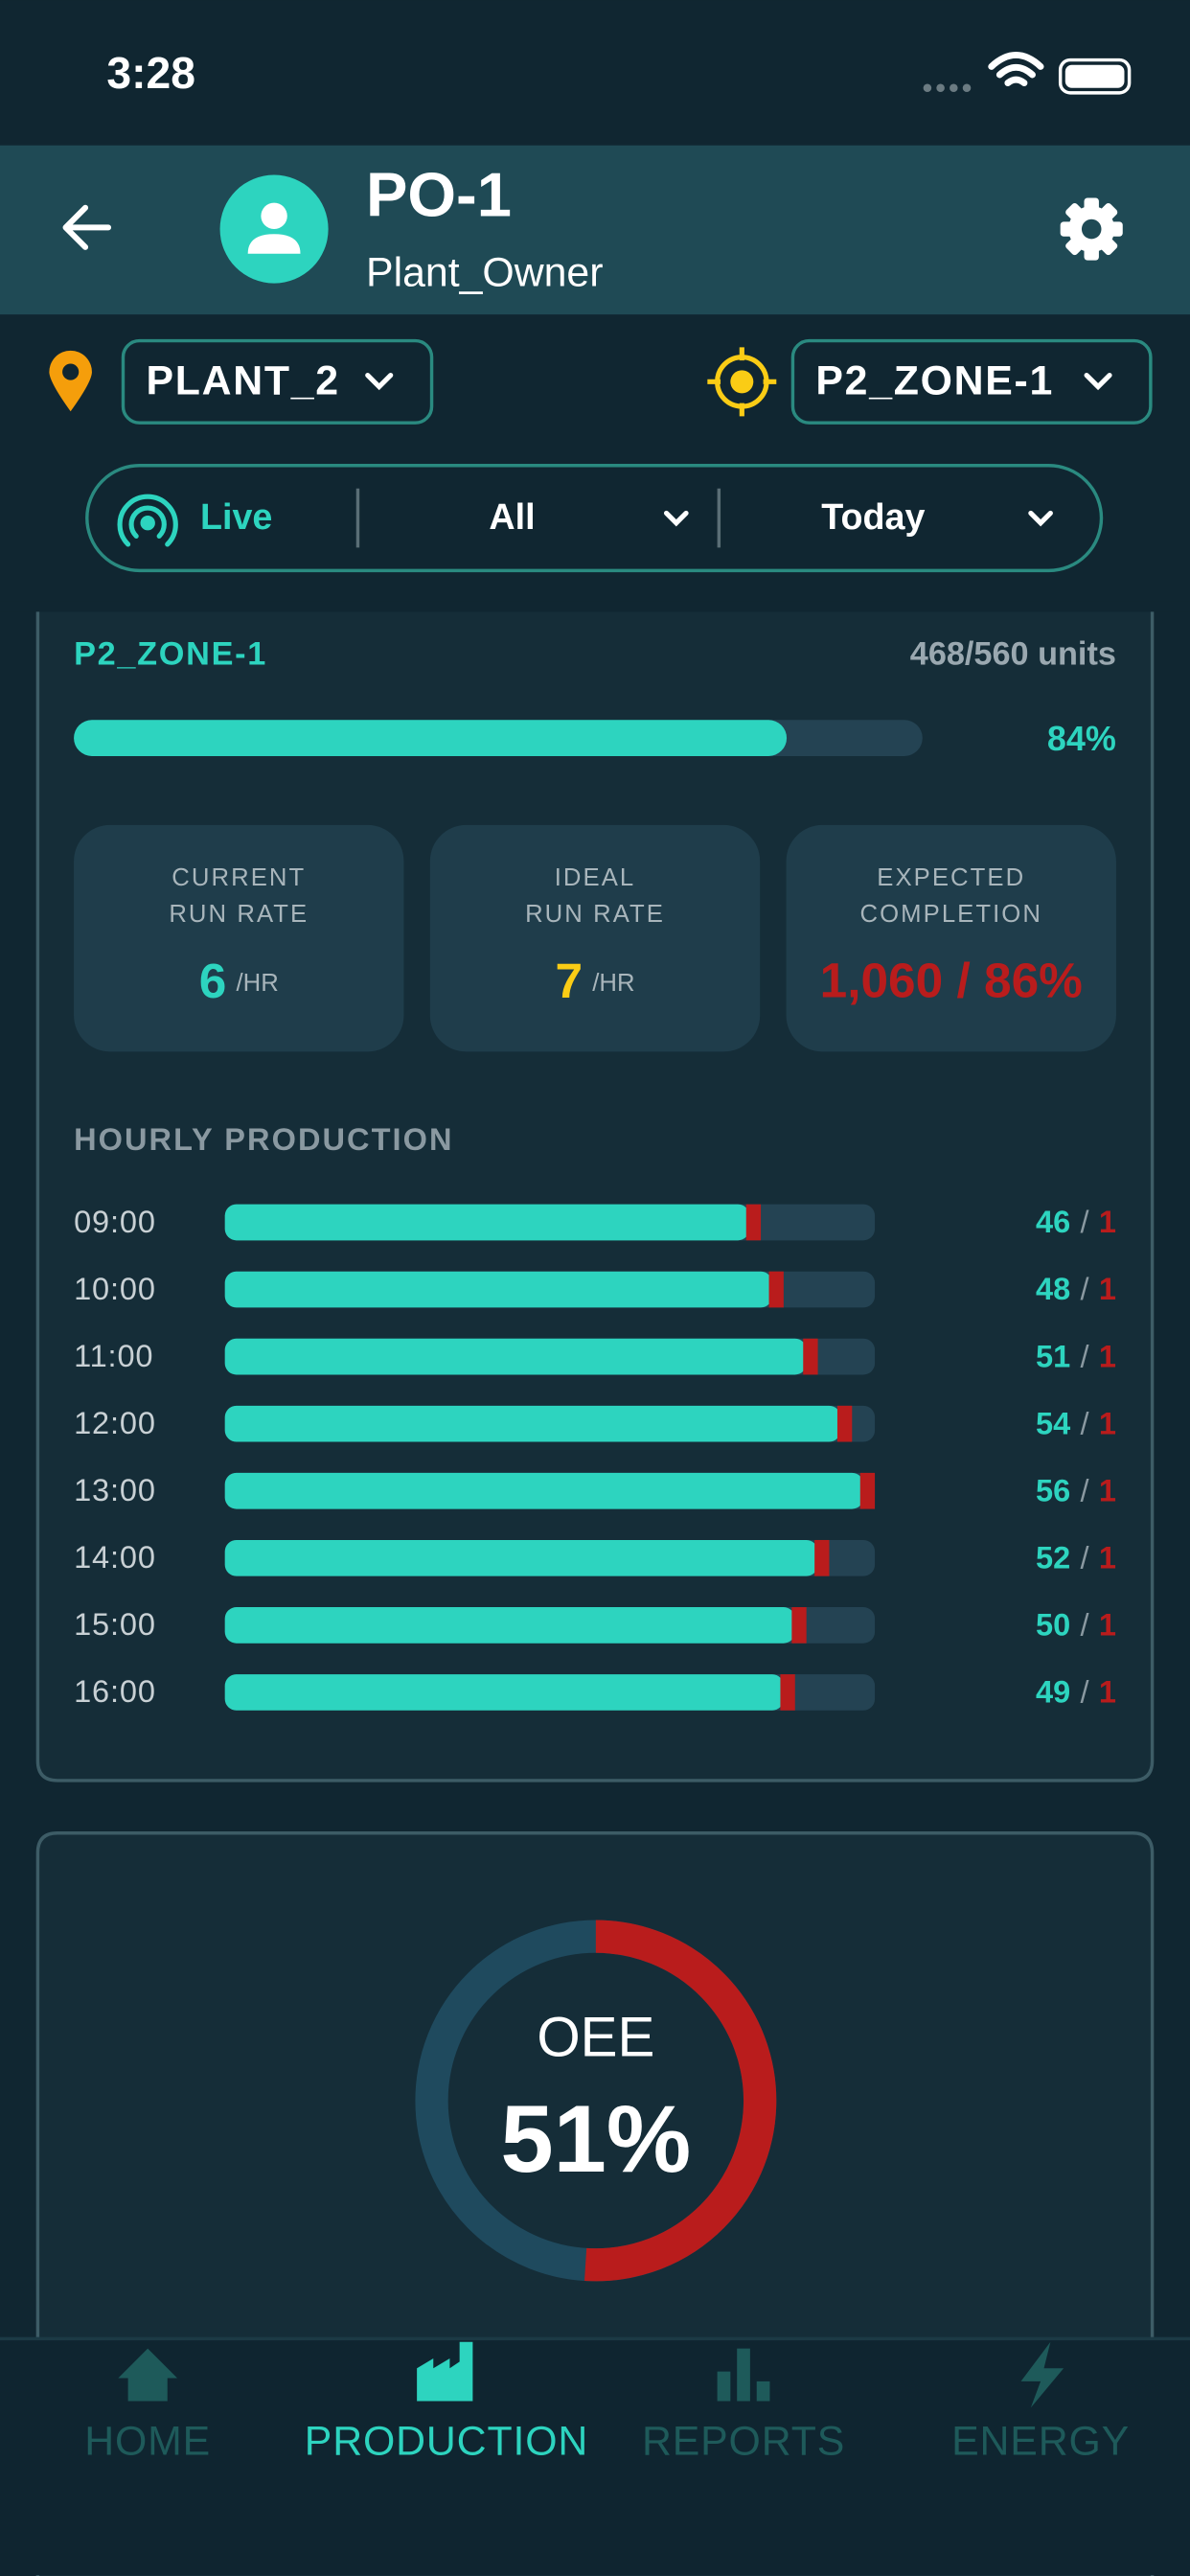 Image resolution: width=1190 pixels, height=2576 pixels. I want to click on hour-label: 14:00, so click(115, 1557).